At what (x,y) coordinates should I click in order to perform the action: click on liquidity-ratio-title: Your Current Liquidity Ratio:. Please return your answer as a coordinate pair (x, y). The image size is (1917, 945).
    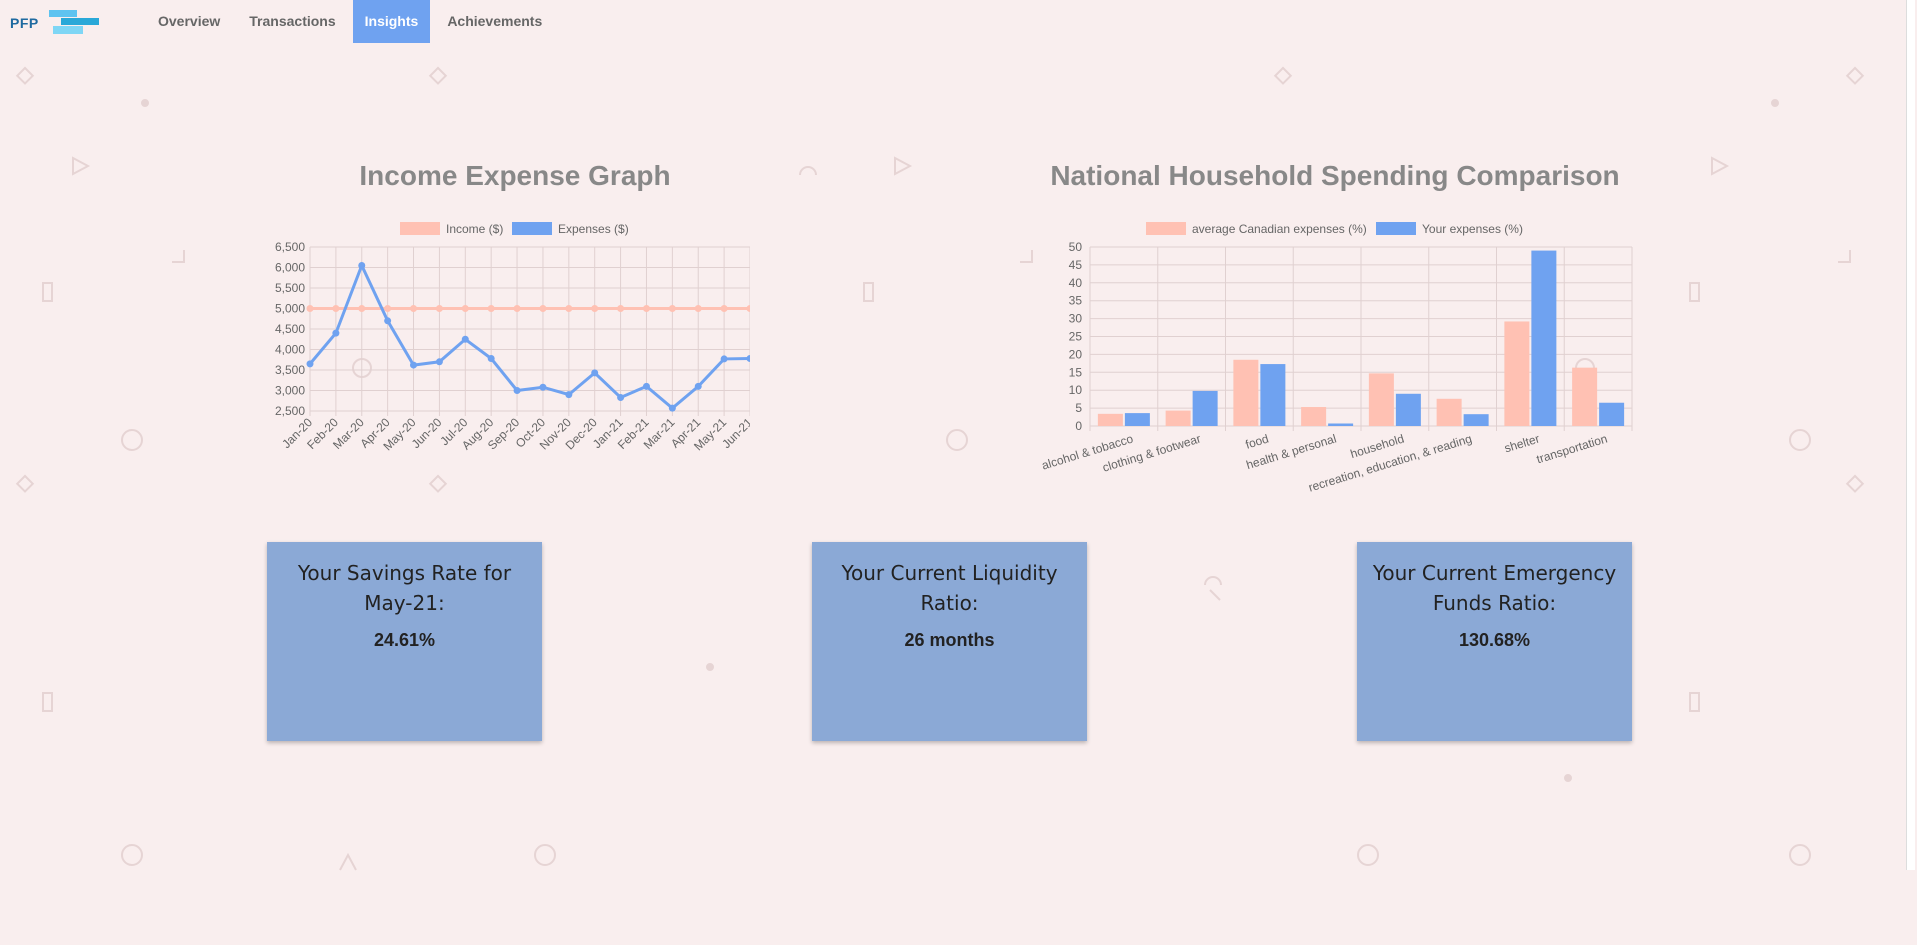
    Looking at the image, I should click on (949, 588).